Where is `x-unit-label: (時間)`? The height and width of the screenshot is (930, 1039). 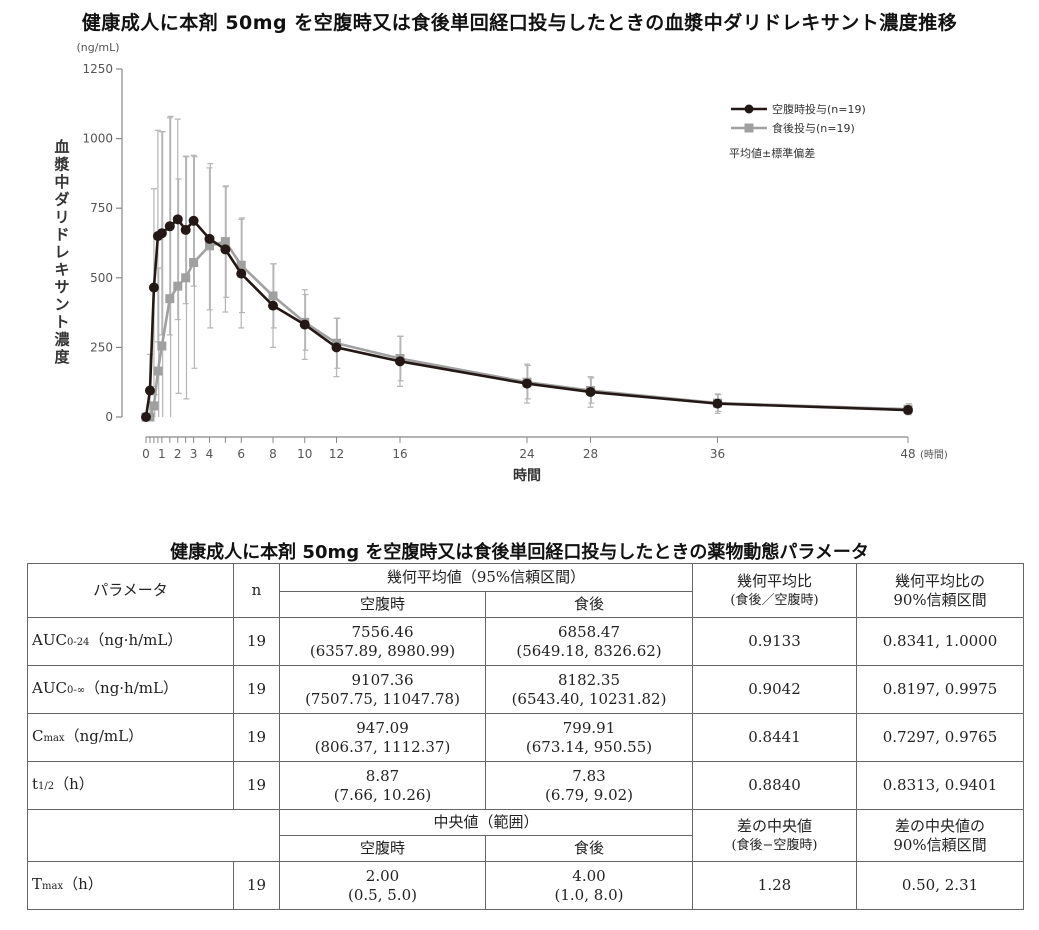 x-unit-label: (時間) is located at coordinates (934, 455).